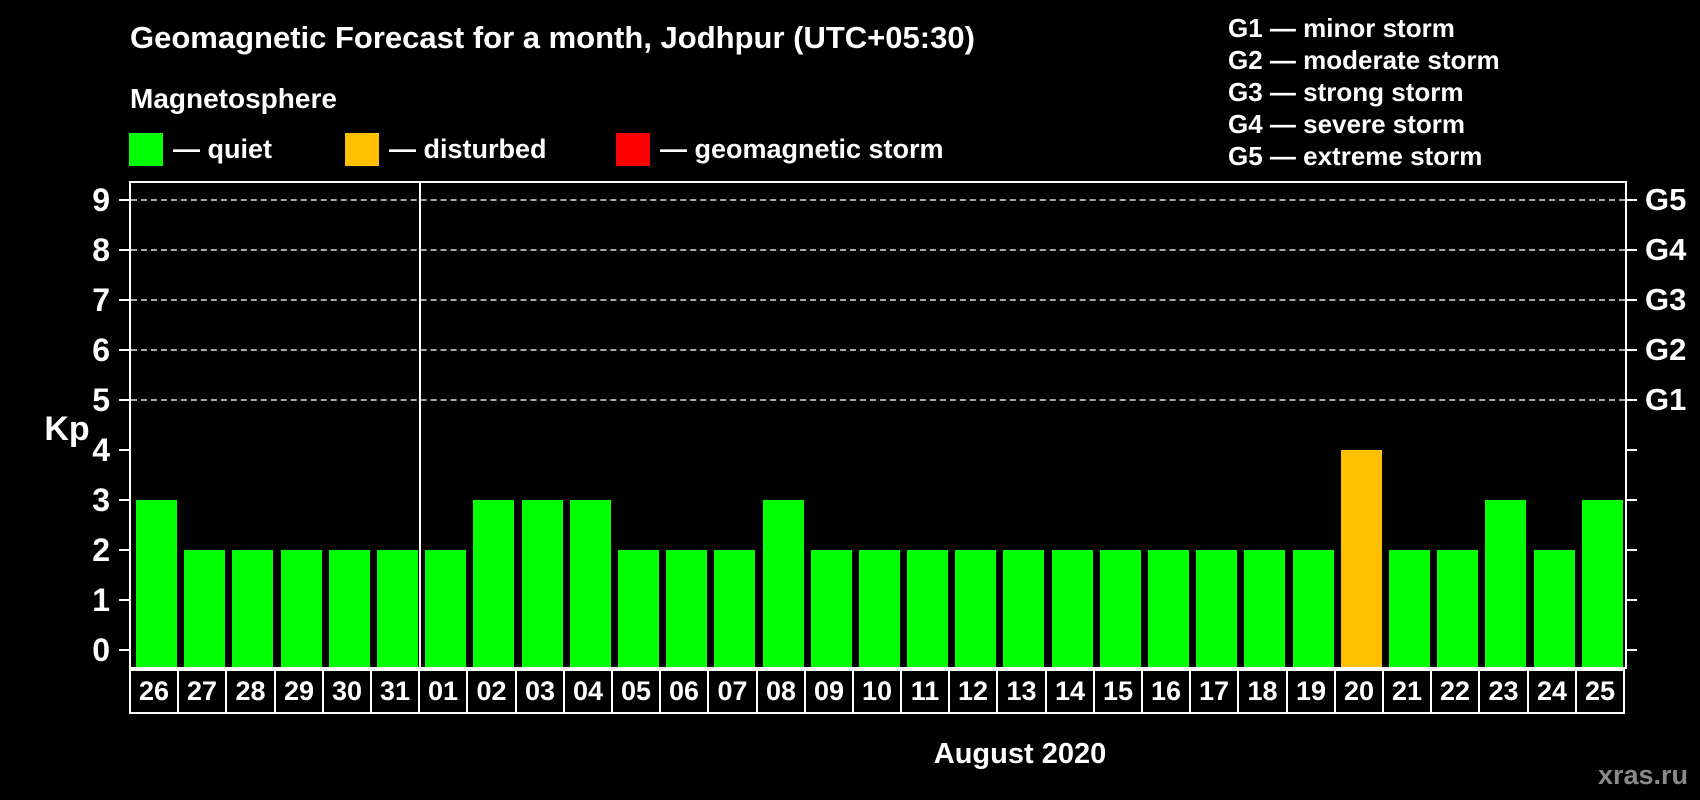  Describe the element at coordinates (878, 250) in the screenshot. I see `gridline-kp8` at that location.